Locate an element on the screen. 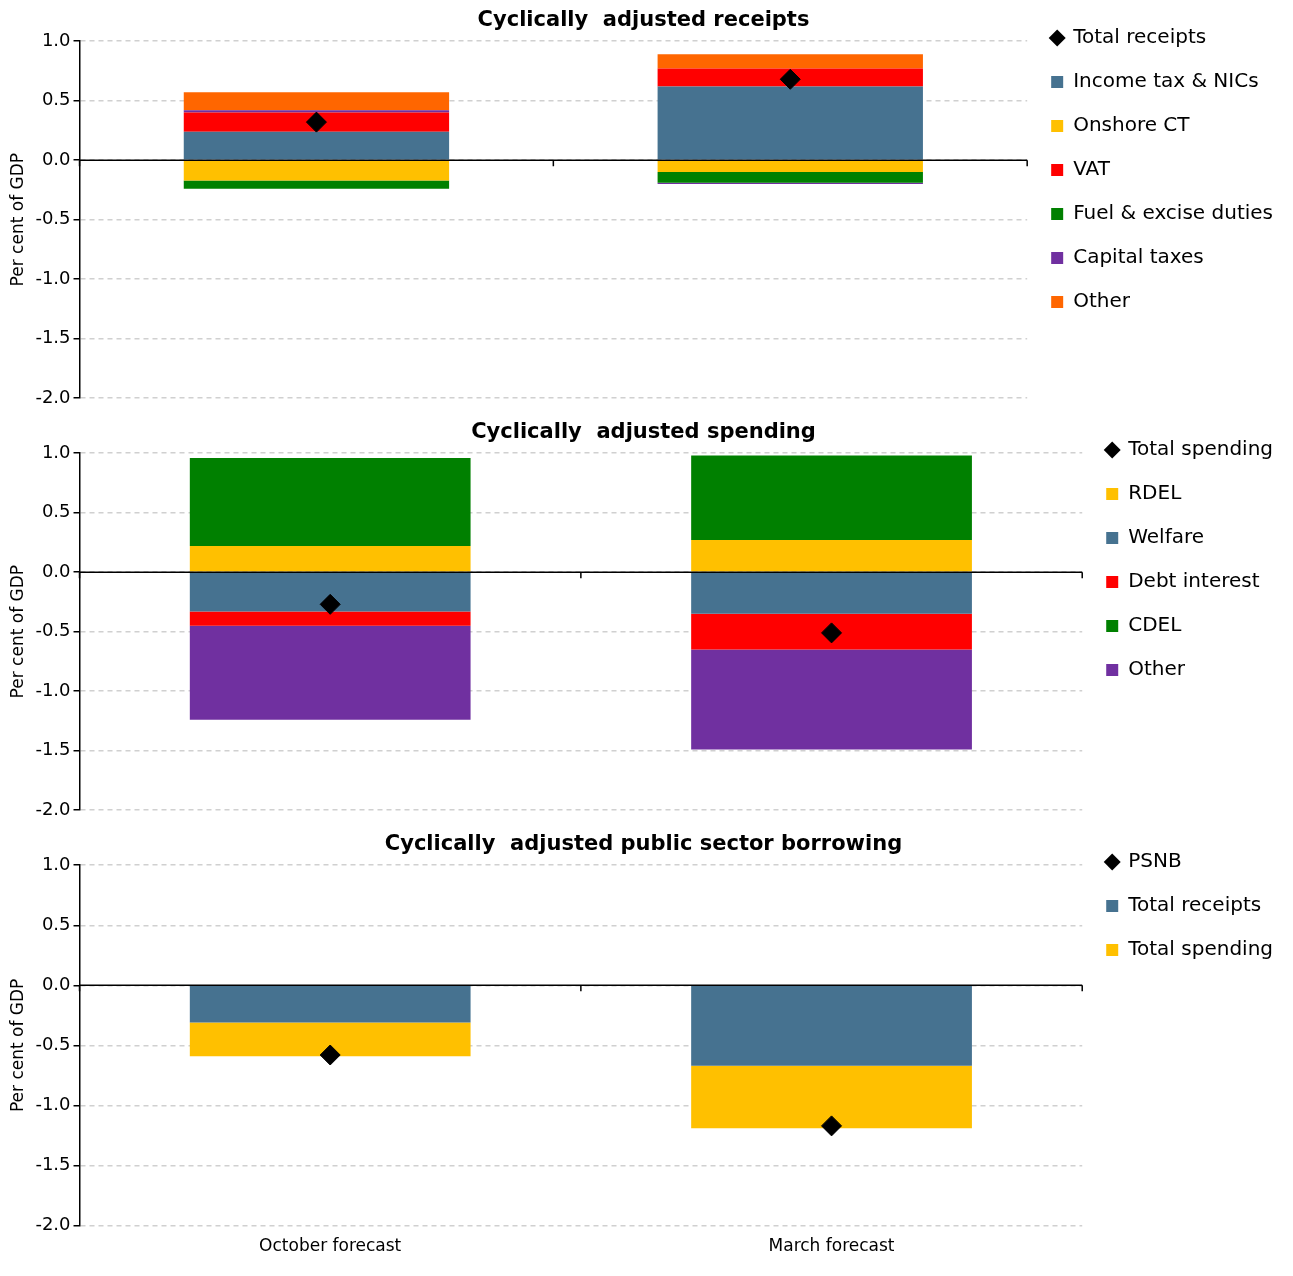  legend-label: Fuel & excise duties is located at coordinates (1173, 212).